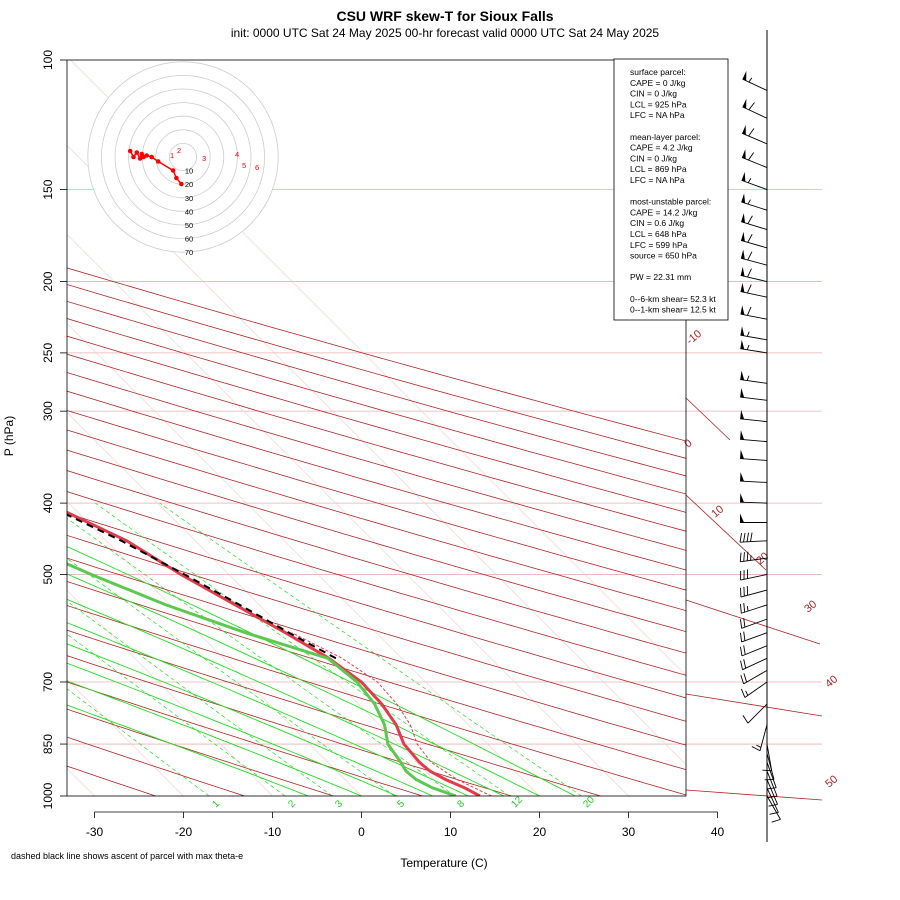 The image size is (900, 900). Describe the element at coordinates (189, 211) in the screenshot. I see `hodo-ring-label: 40` at that location.